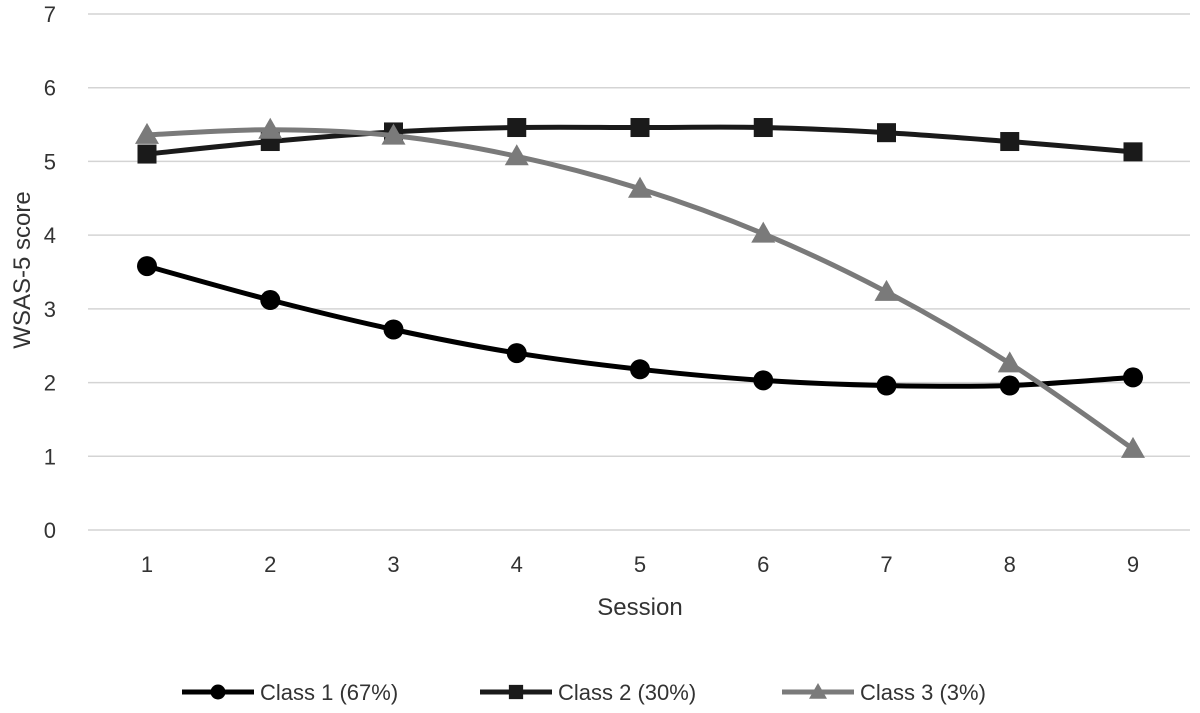 This screenshot has height=713, width=1200. I want to click on legend-marker-square, so click(516, 692).